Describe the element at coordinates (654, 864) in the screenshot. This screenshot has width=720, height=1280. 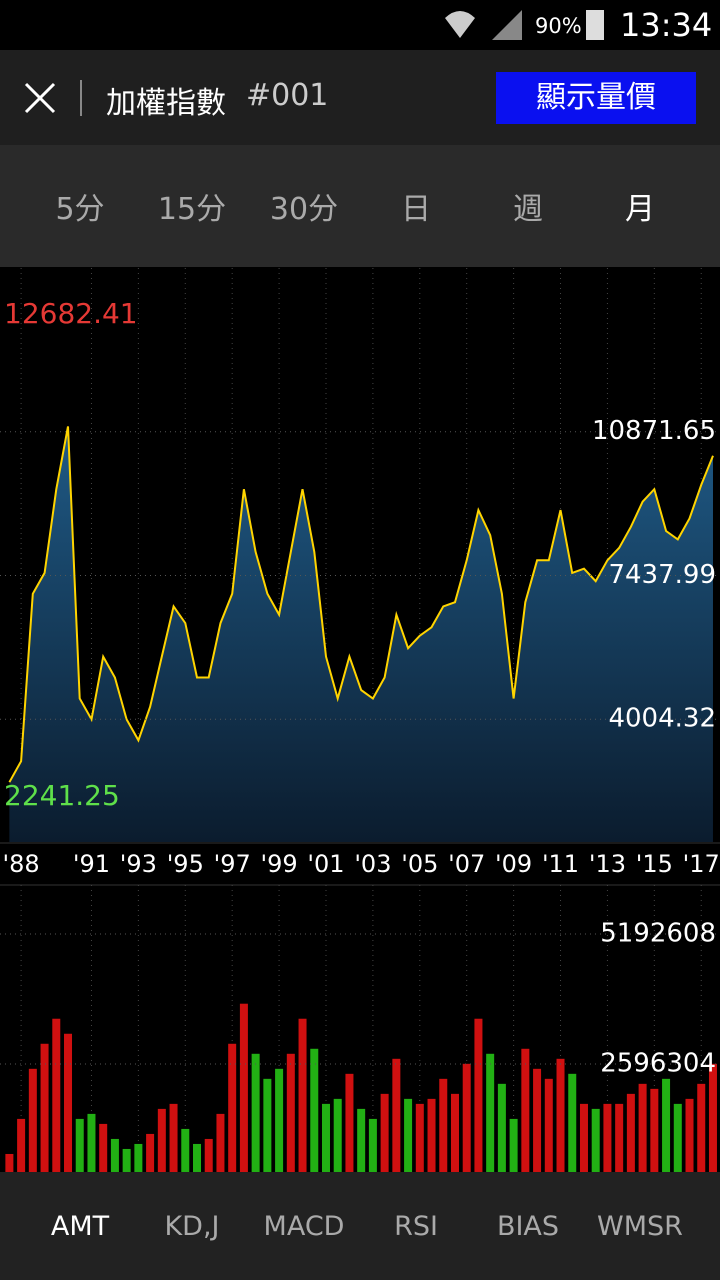
I see `x-tick-label: '15` at that location.